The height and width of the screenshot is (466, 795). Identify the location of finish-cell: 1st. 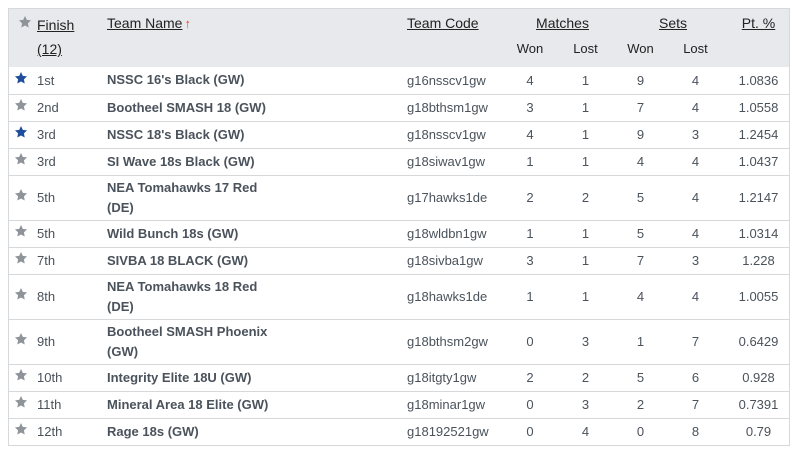
(72, 81).